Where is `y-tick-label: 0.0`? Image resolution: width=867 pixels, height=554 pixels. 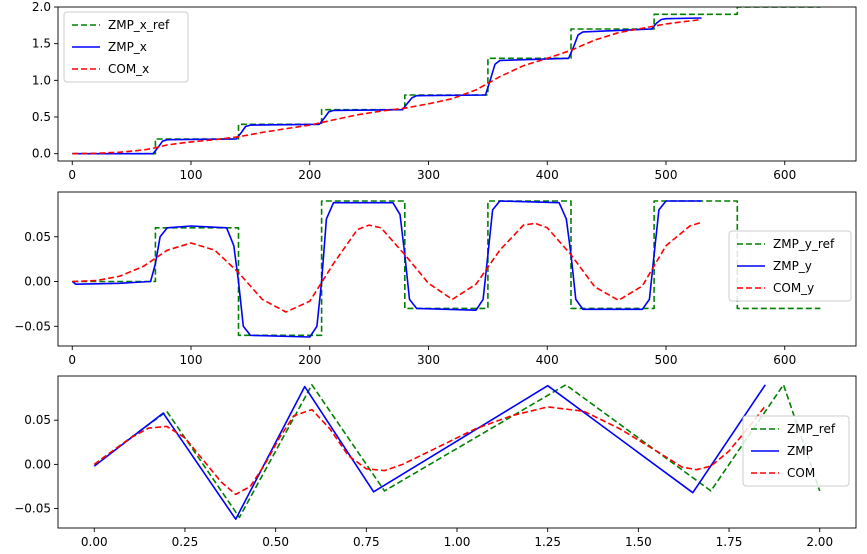
y-tick-label: 0.0 is located at coordinates (41, 154).